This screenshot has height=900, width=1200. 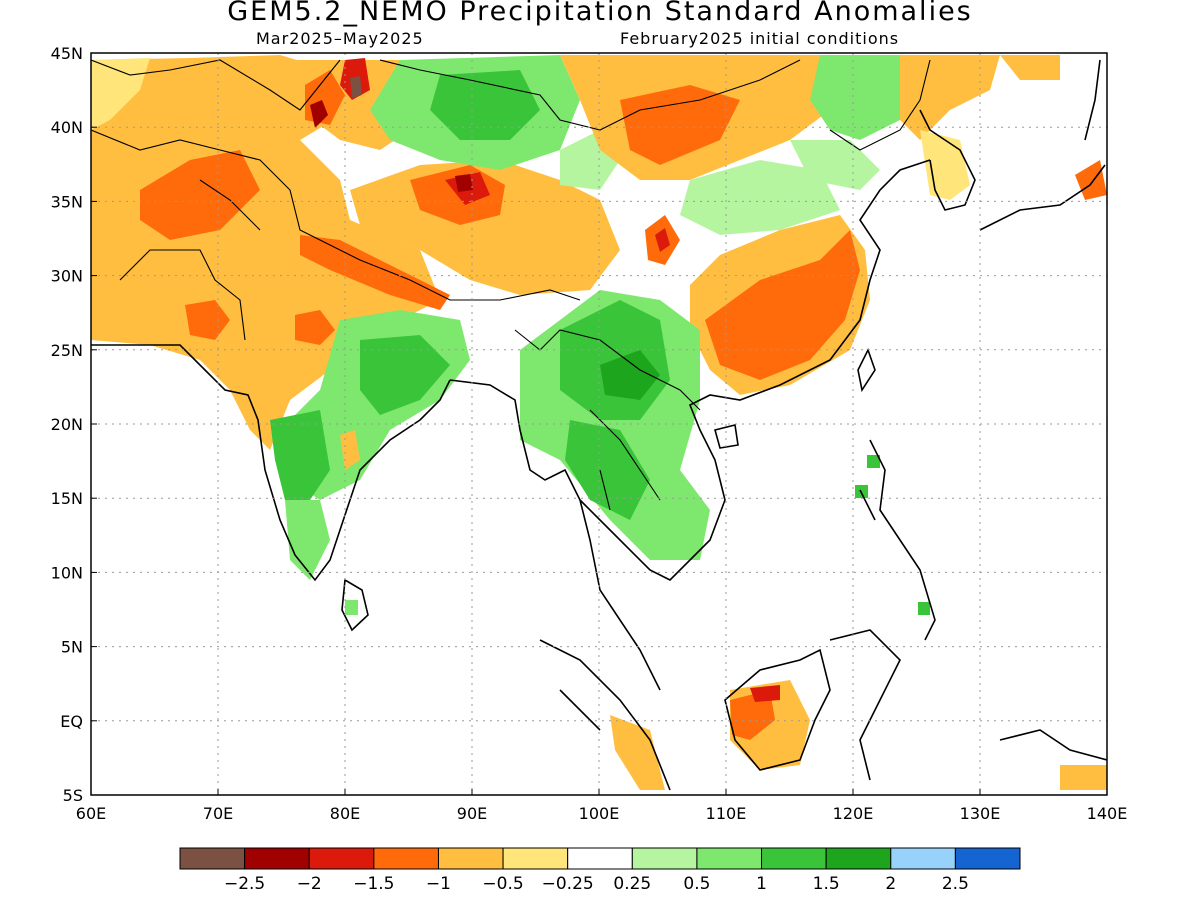 What do you see at coordinates (67, 276) in the screenshot?
I see `lat-tick-label: 30N` at bounding box center [67, 276].